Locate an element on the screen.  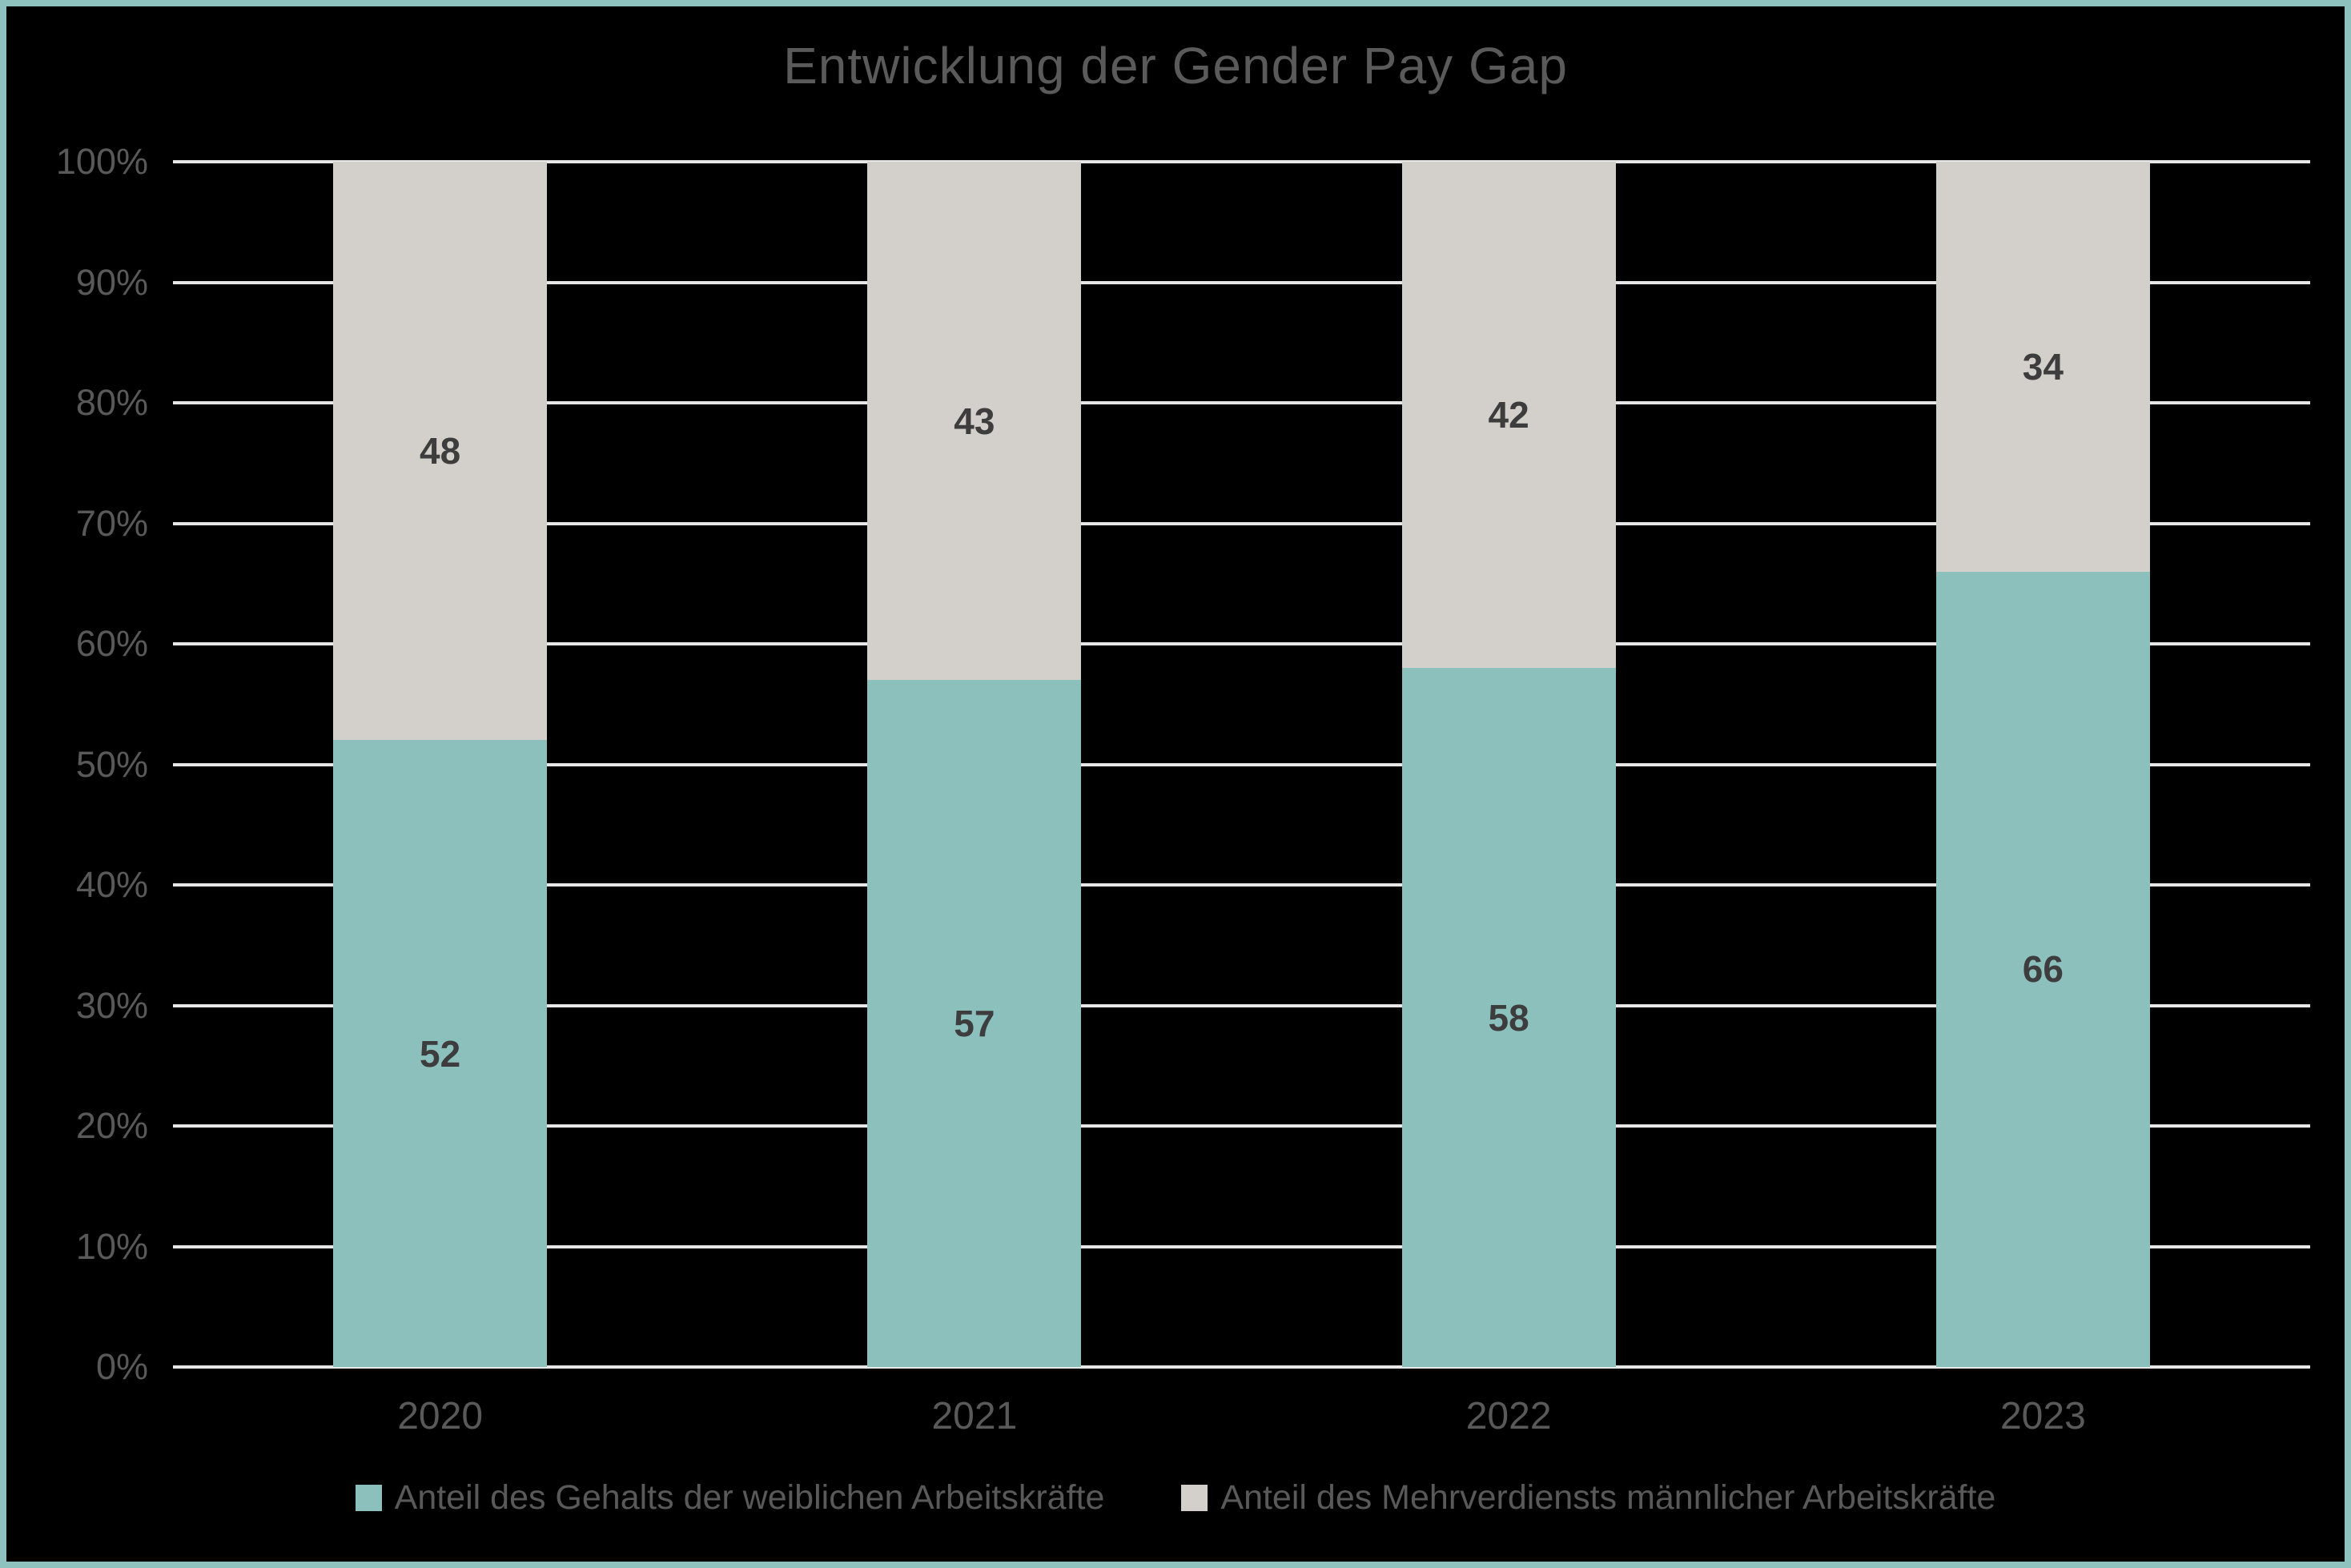
y-tick-label-90: 90% is located at coordinates (111, 282).